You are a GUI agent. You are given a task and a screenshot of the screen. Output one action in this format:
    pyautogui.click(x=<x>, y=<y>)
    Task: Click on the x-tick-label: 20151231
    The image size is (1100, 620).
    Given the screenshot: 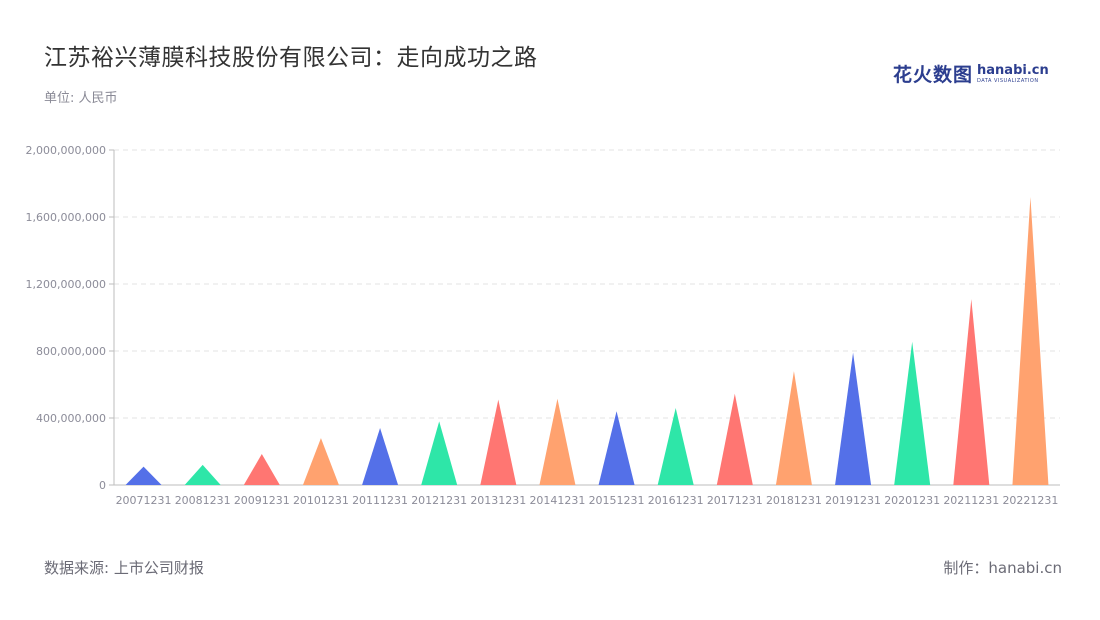 What is the action you would take?
    pyautogui.click(x=617, y=500)
    